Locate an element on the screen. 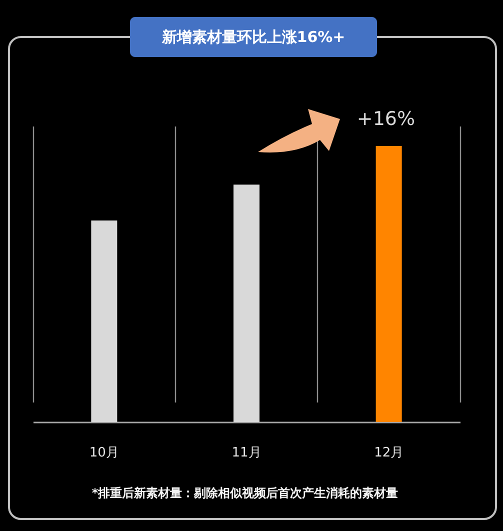 Image resolution: width=503 pixels, height=531 pixels. chart-title: 新增素材量环比上涨16%+ is located at coordinates (253, 37).